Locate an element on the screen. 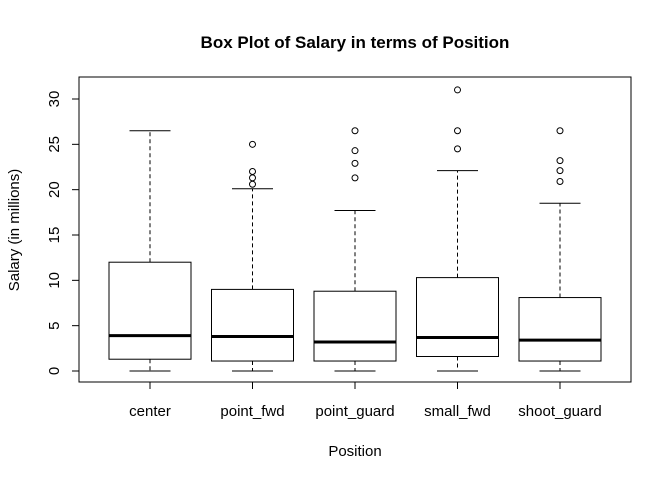 This screenshot has width=672, height=480. box-group-point_fwd is located at coordinates (252, 256).